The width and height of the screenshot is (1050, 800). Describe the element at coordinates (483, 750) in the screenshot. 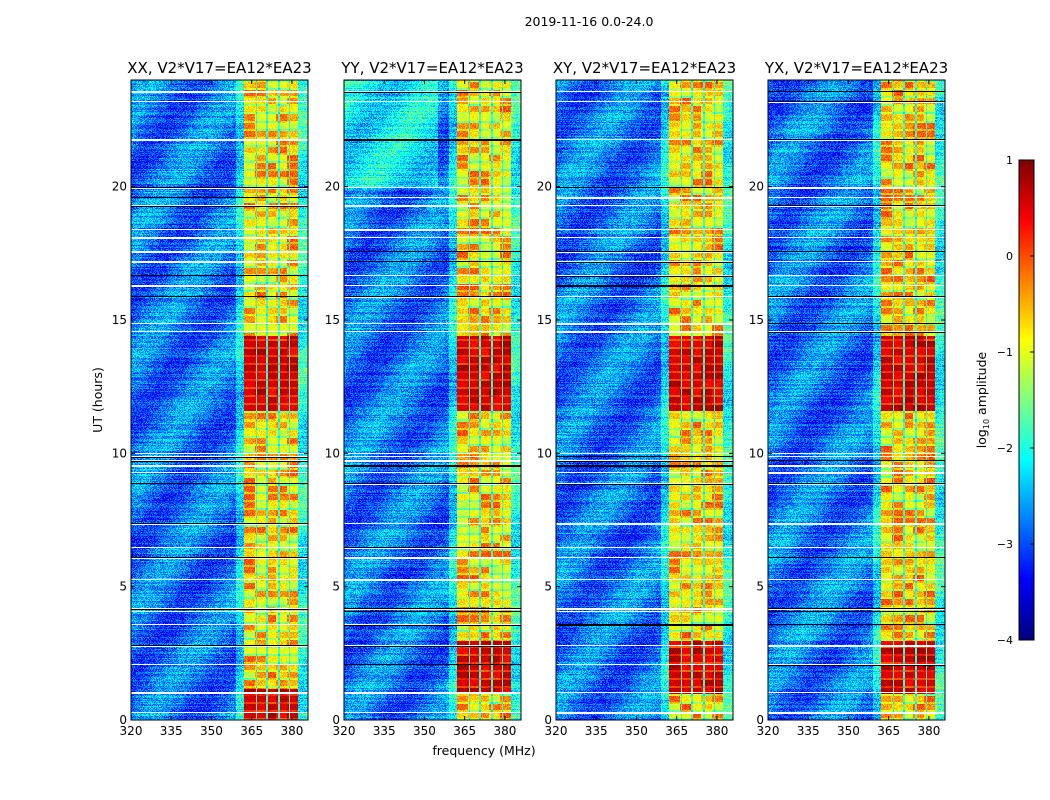

I see `x-axis-label: frequency (MHz)` at that location.